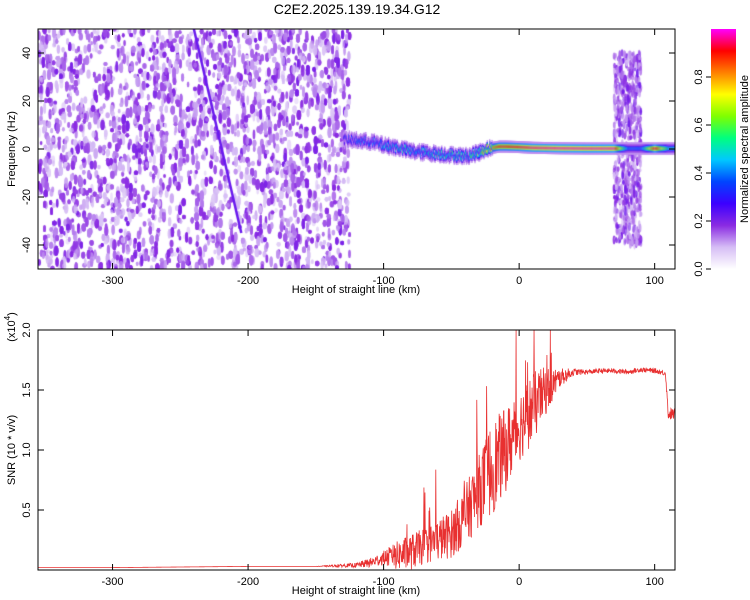  I want to click on spectrogram-x-tick-label-1: -200, so click(248, 281).